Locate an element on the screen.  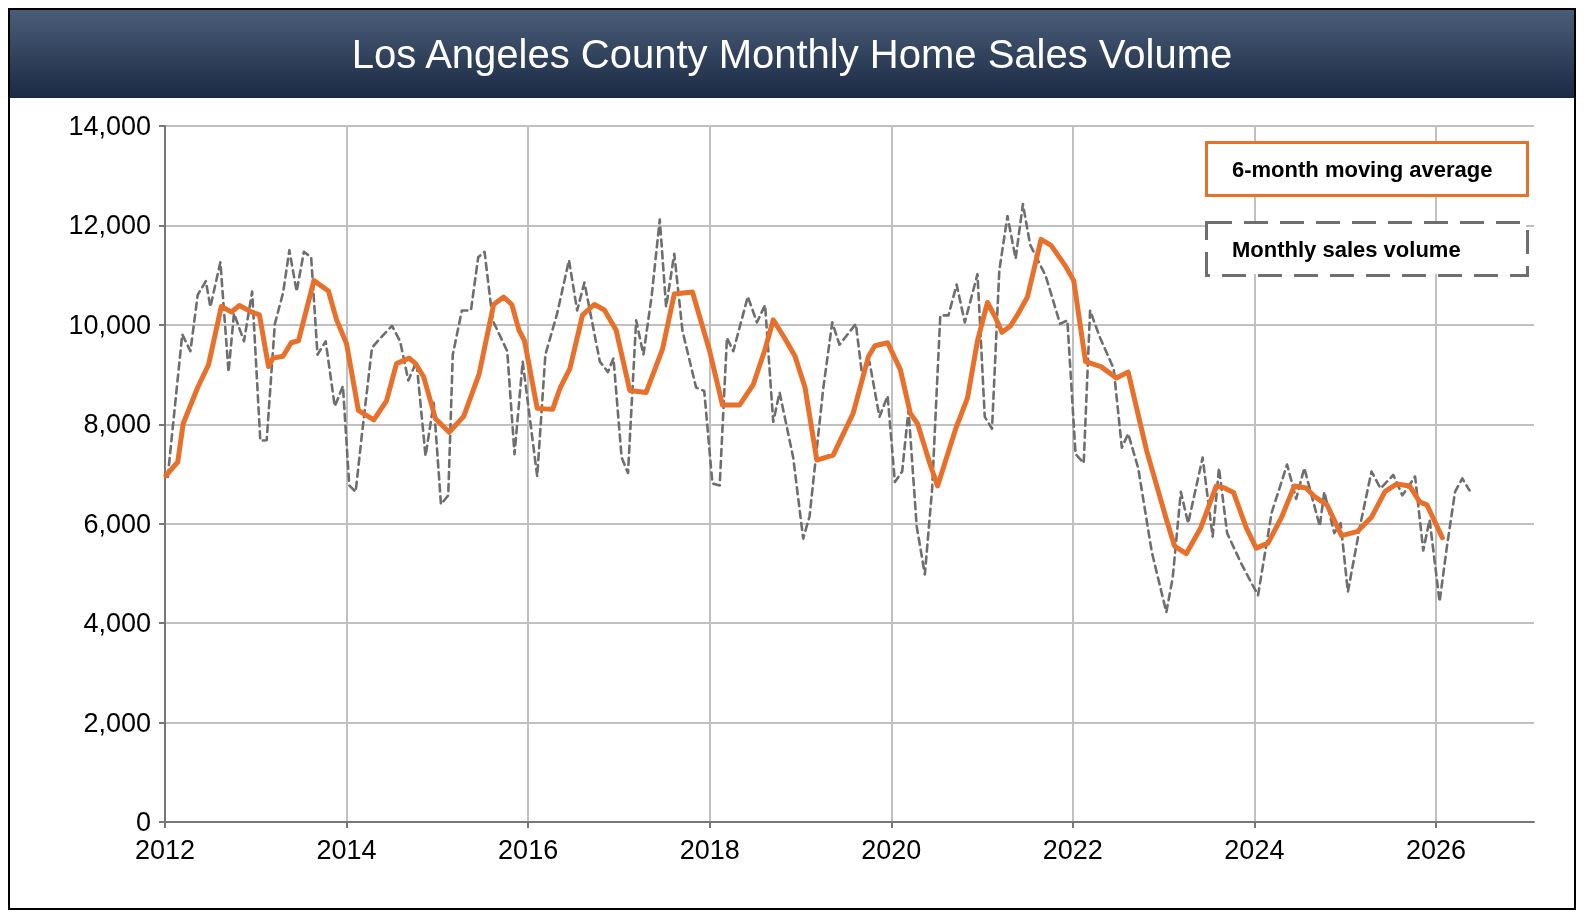
y-tick-label: 4,000 is located at coordinates (117, 623).